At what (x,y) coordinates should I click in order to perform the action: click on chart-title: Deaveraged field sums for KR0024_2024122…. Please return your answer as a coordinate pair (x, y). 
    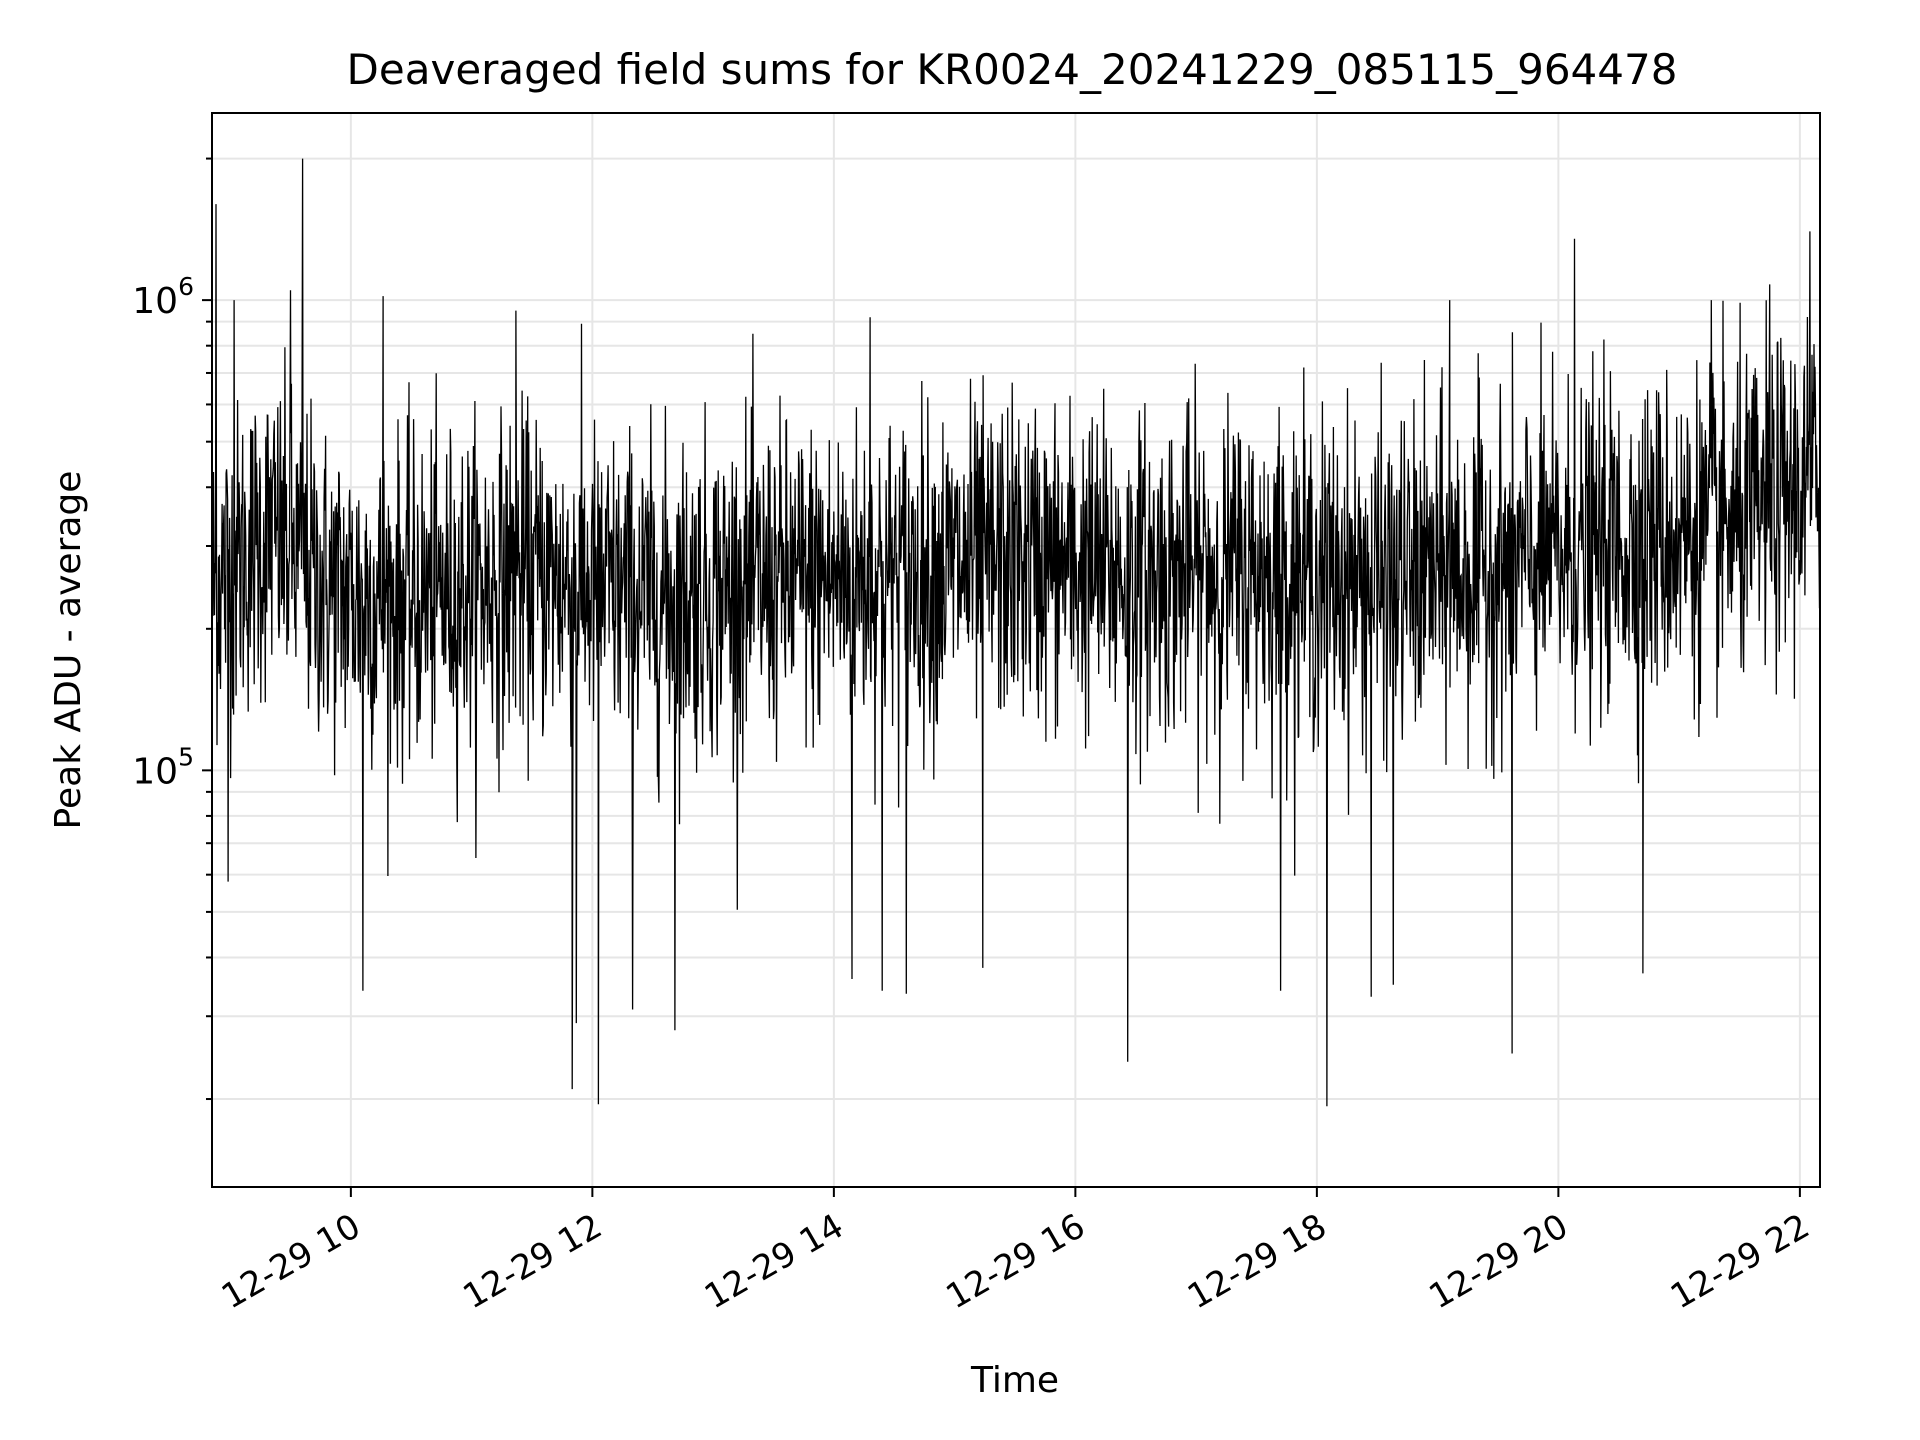
    Looking at the image, I should click on (1012, 69).